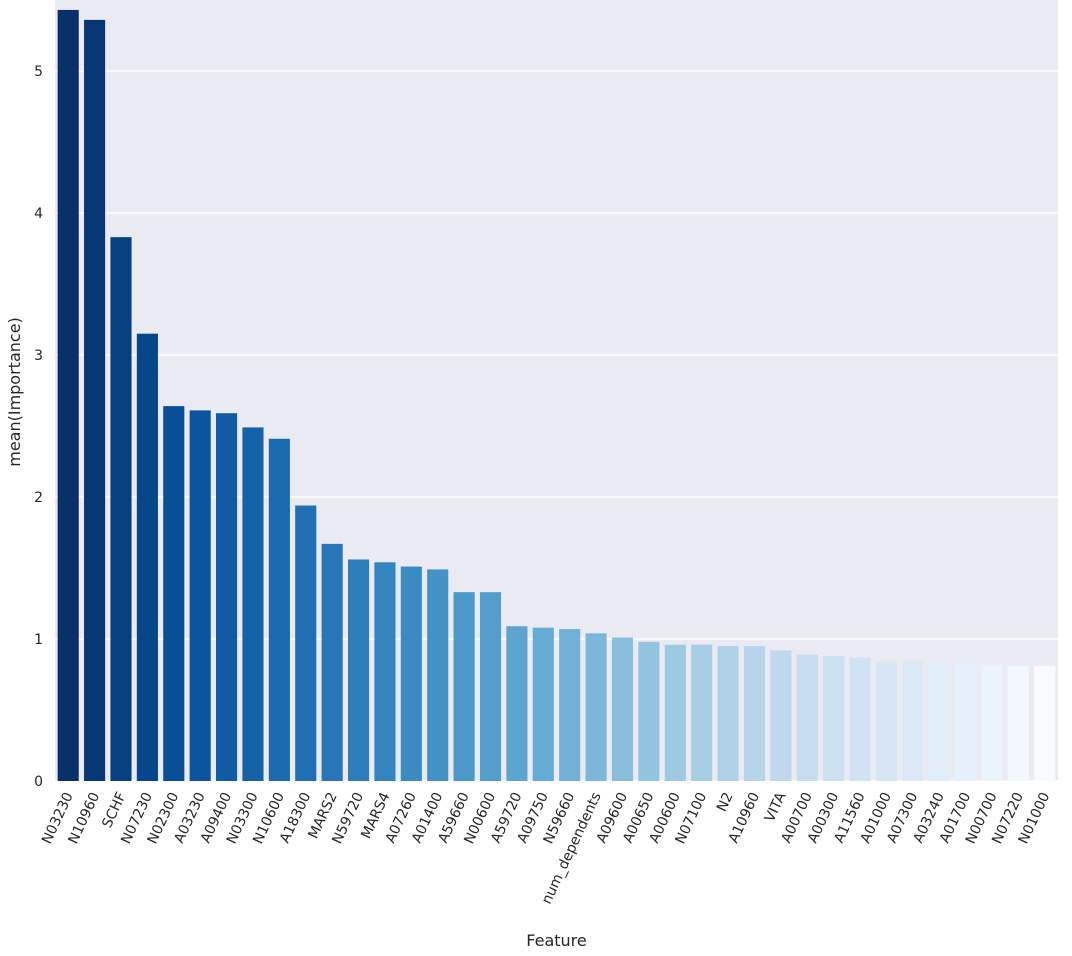 The height and width of the screenshot is (956, 1072). What do you see at coordinates (725, 802) in the screenshot?
I see `x-tick-label: N2` at bounding box center [725, 802].